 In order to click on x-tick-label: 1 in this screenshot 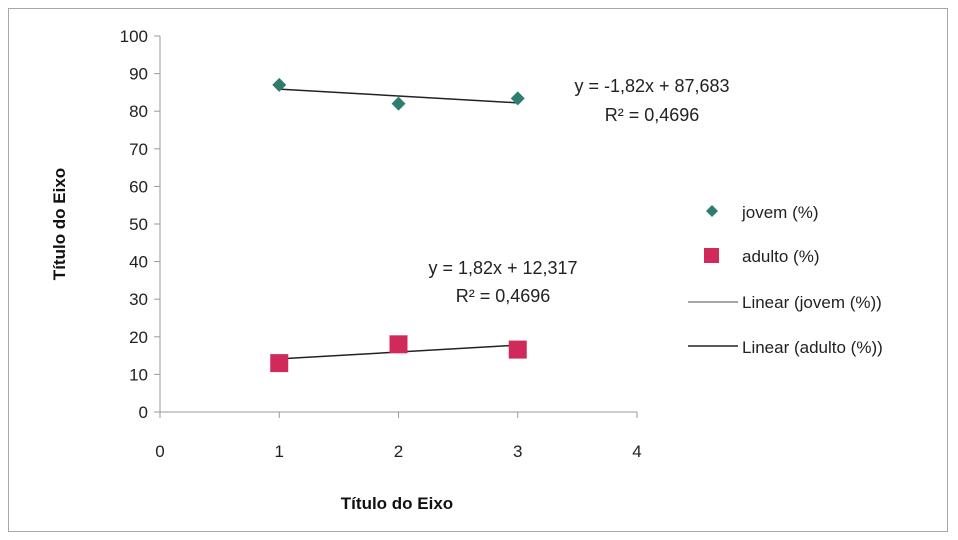, I will do `click(279, 451)`.